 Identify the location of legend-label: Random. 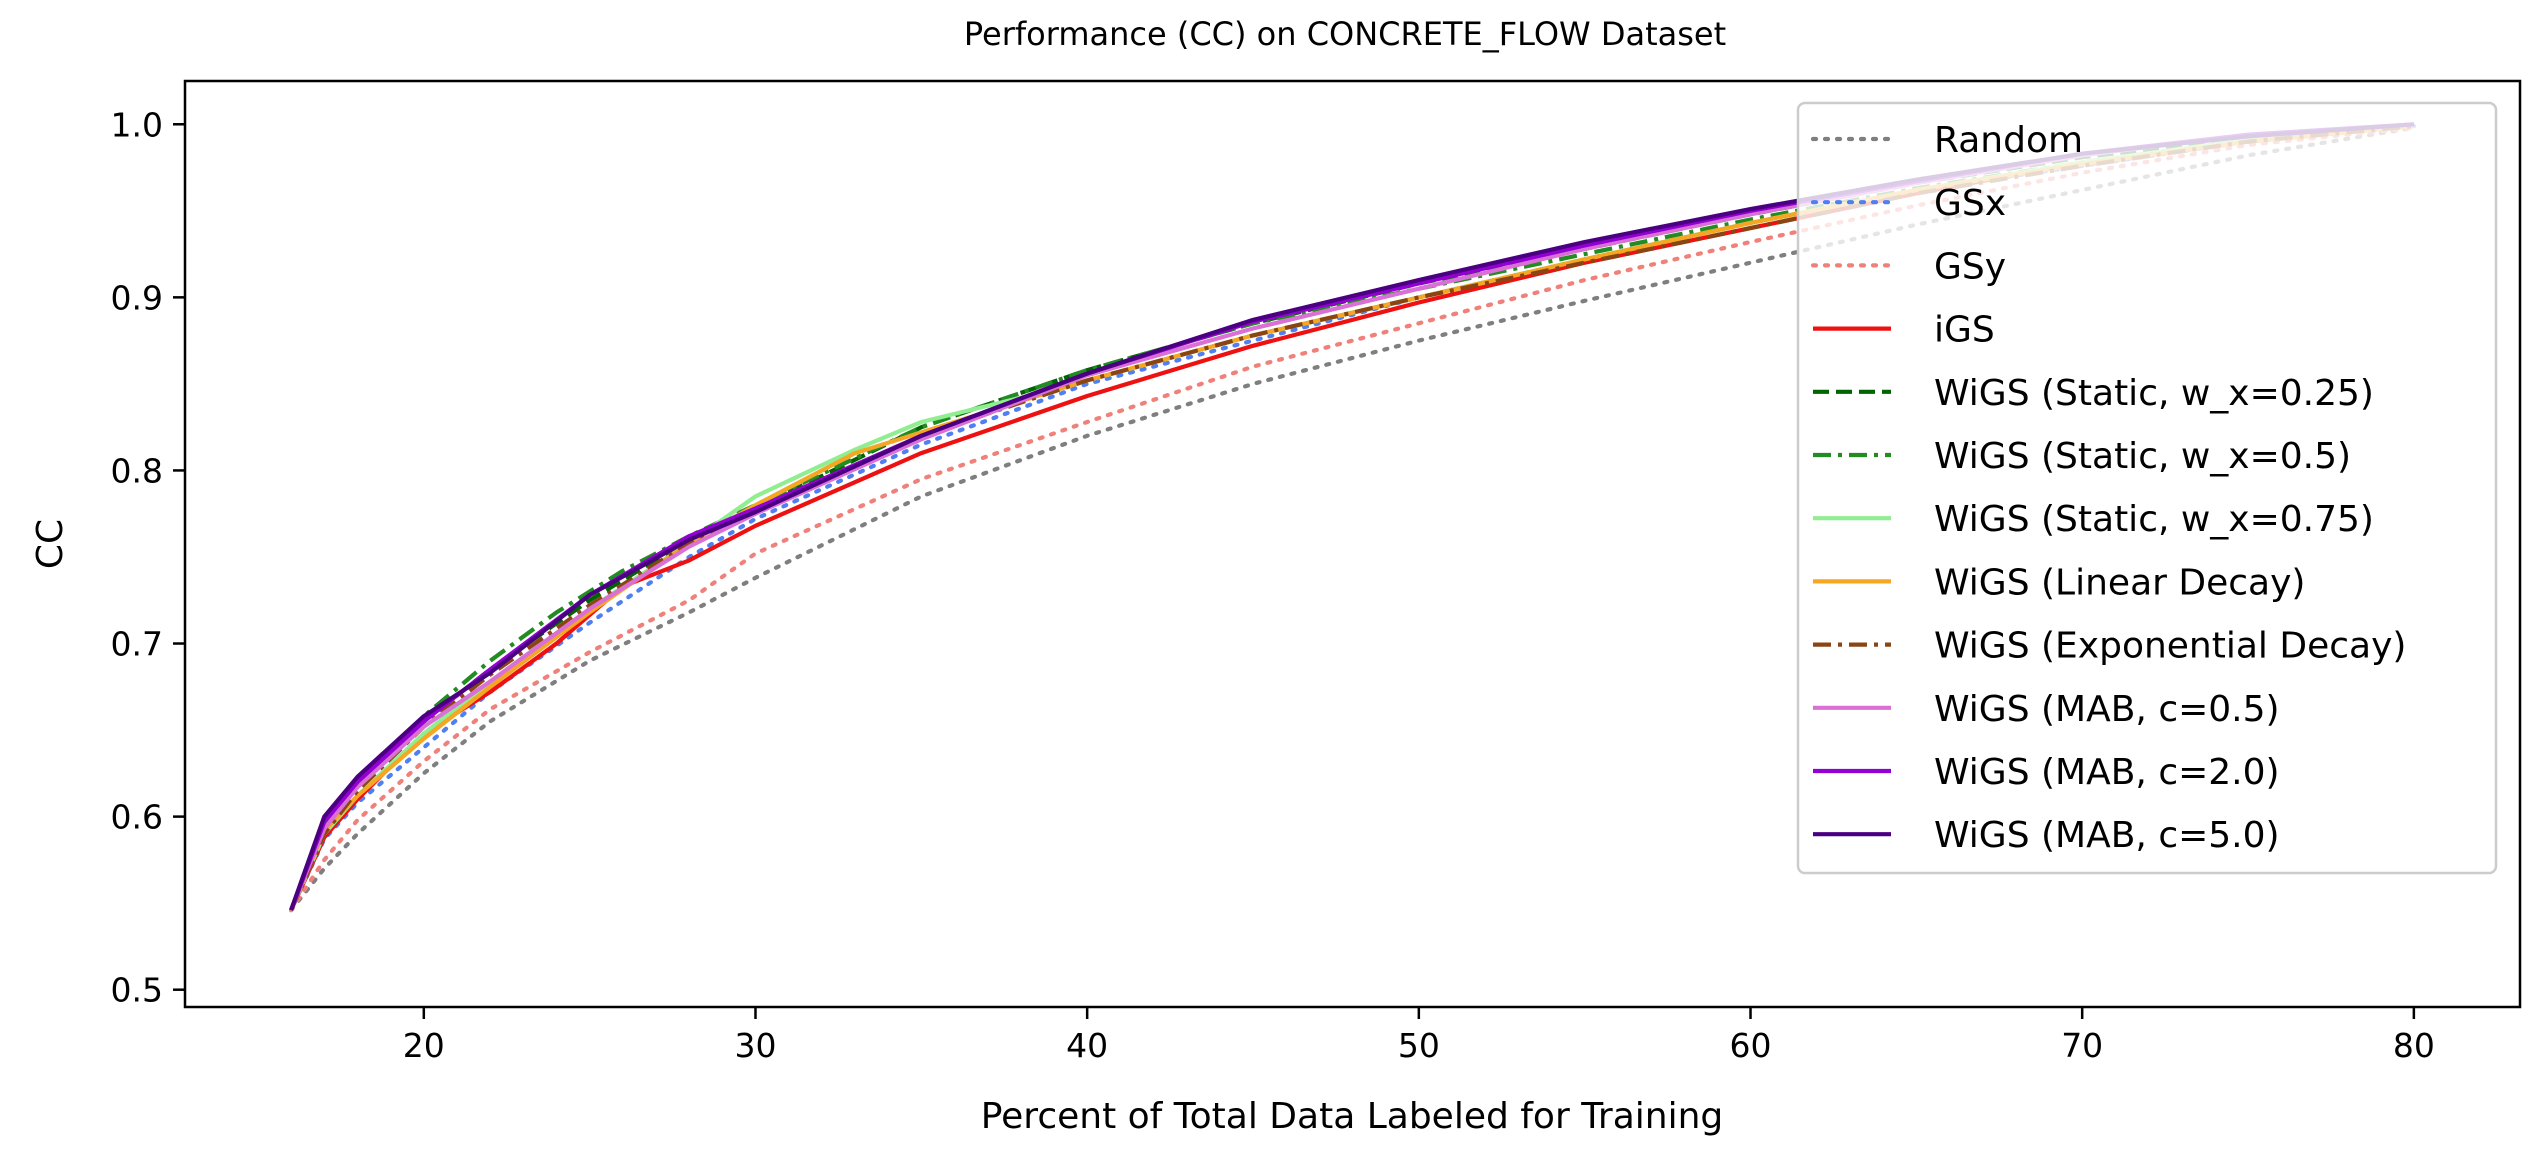
(2008, 140).